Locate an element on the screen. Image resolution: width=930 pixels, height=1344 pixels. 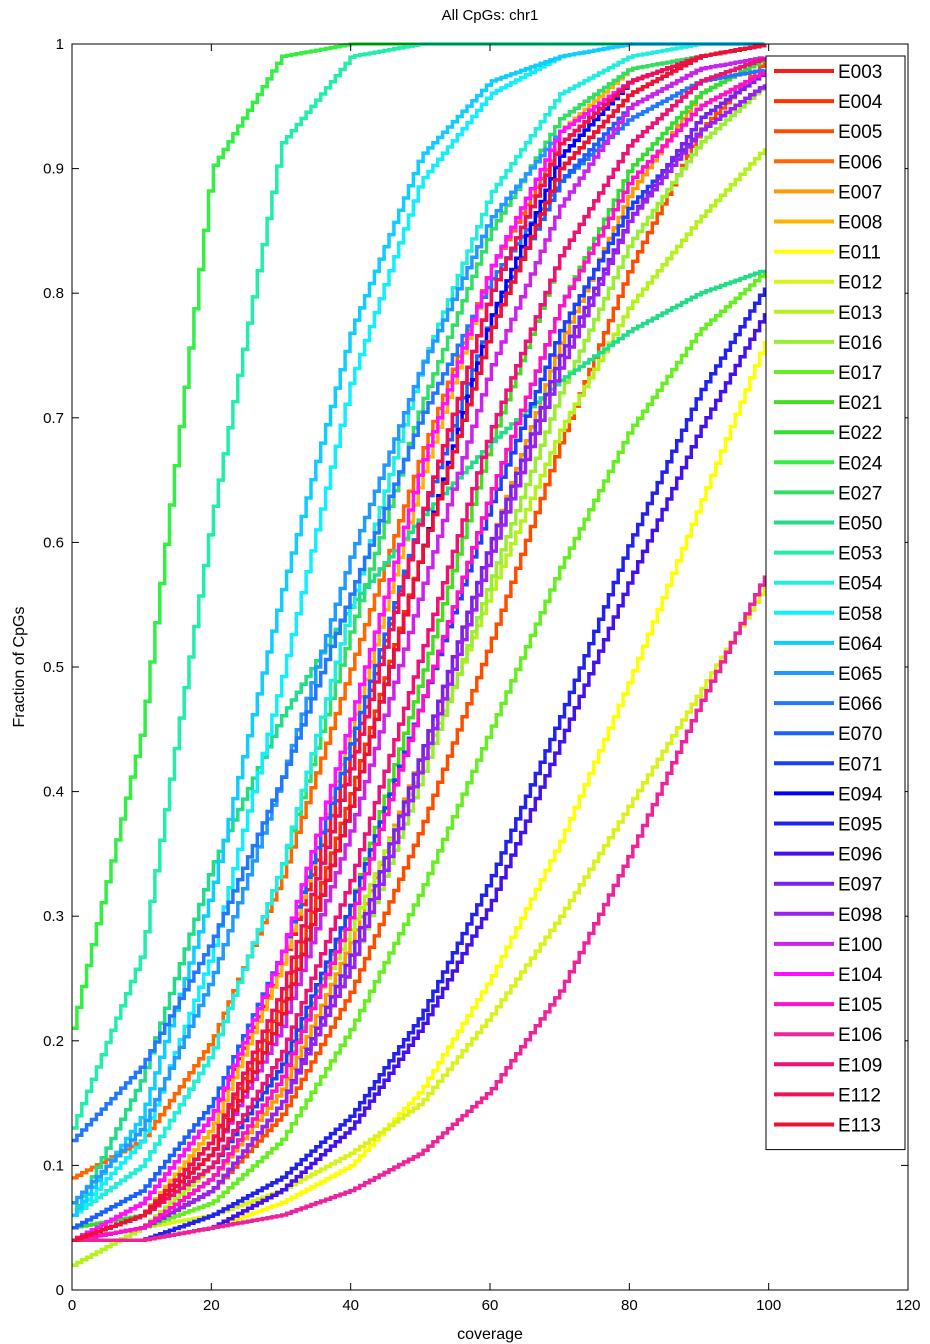
y-tick-label: 0.6 is located at coordinates (53, 542).